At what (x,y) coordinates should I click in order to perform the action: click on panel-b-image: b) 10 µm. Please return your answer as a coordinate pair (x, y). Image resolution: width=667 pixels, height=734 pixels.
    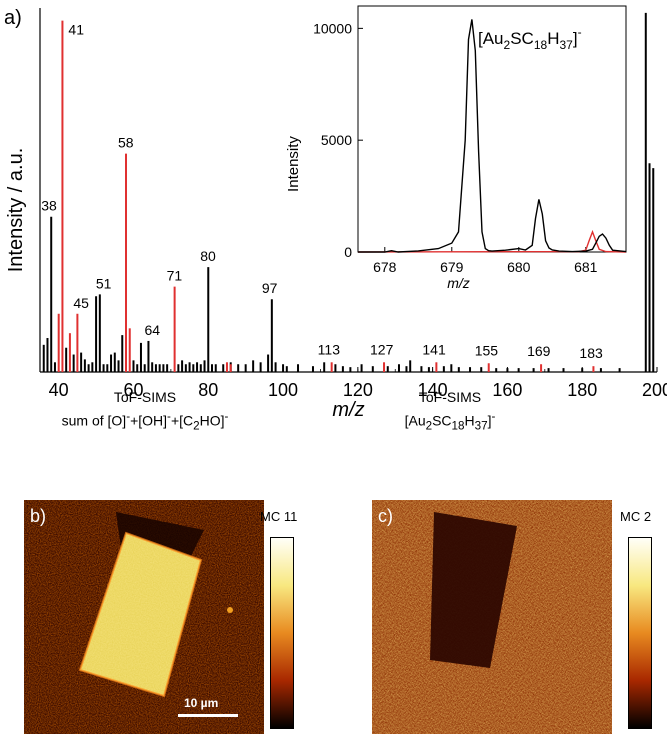
    Looking at the image, I should click on (144, 617).